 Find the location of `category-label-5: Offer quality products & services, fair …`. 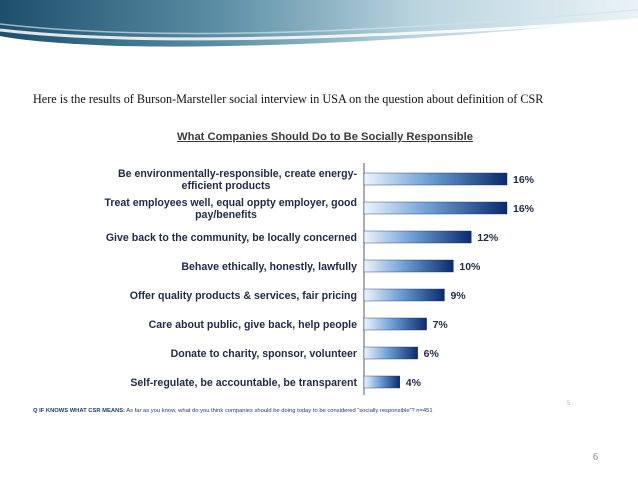

category-label-5: Offer quality products & services, fair … is located at coordinates (243, 296).